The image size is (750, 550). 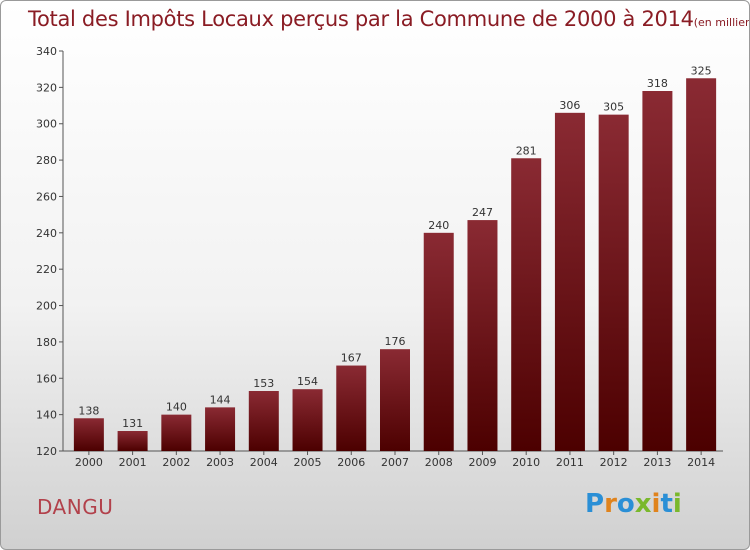 I want to click on proxiti-logo: Proxiti, so click(x=633, y=504).